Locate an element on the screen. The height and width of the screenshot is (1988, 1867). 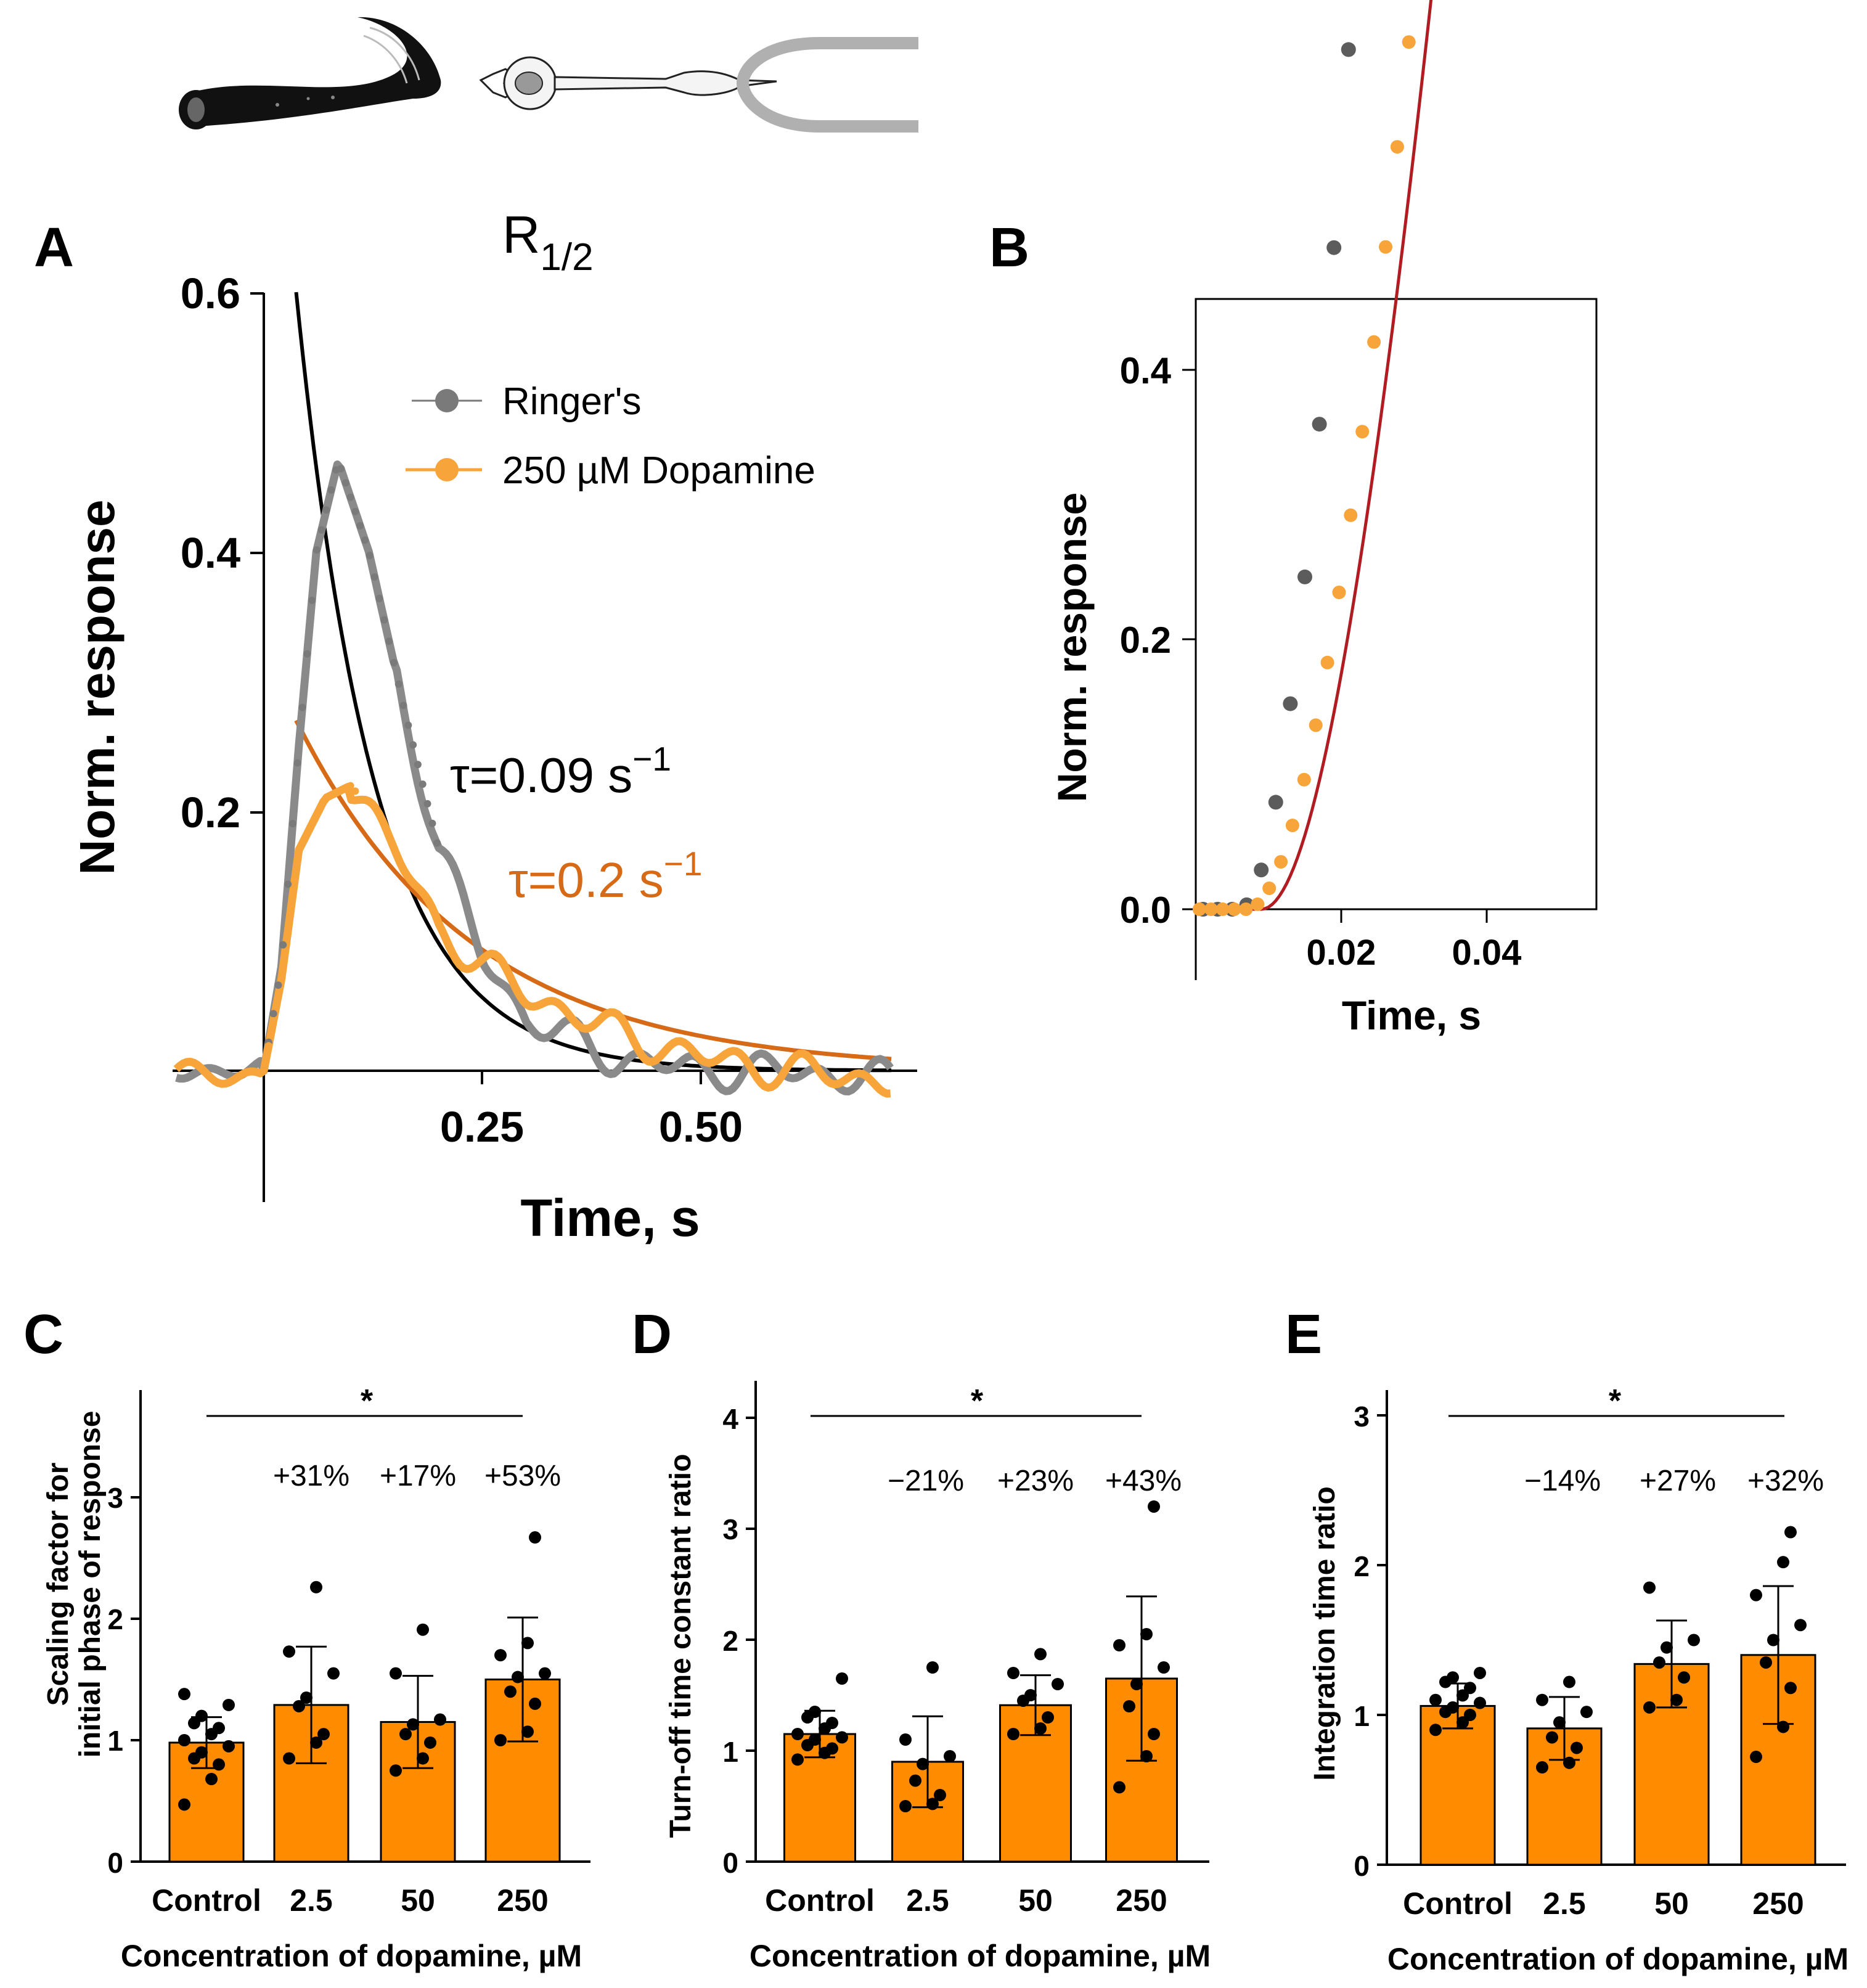
panel-label-a: A is located at coordinates (54, 248).